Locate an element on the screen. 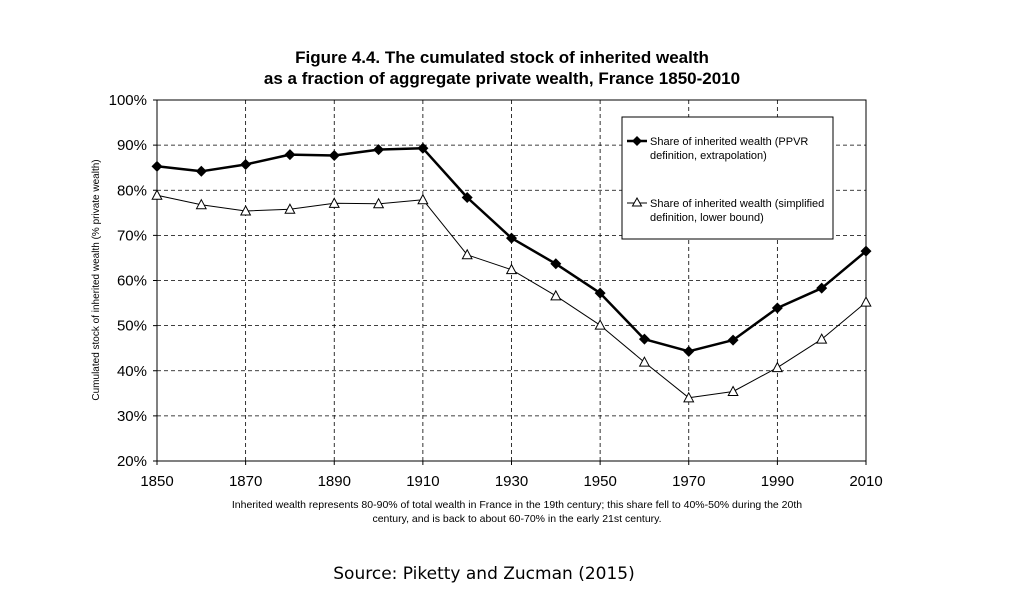 The height and width of the screenshot is (594, 1024). y-axis-ticks: 20% 30% 40% 50% 60% 70% 80% 90% 100% is located at coordinates (133, 281).